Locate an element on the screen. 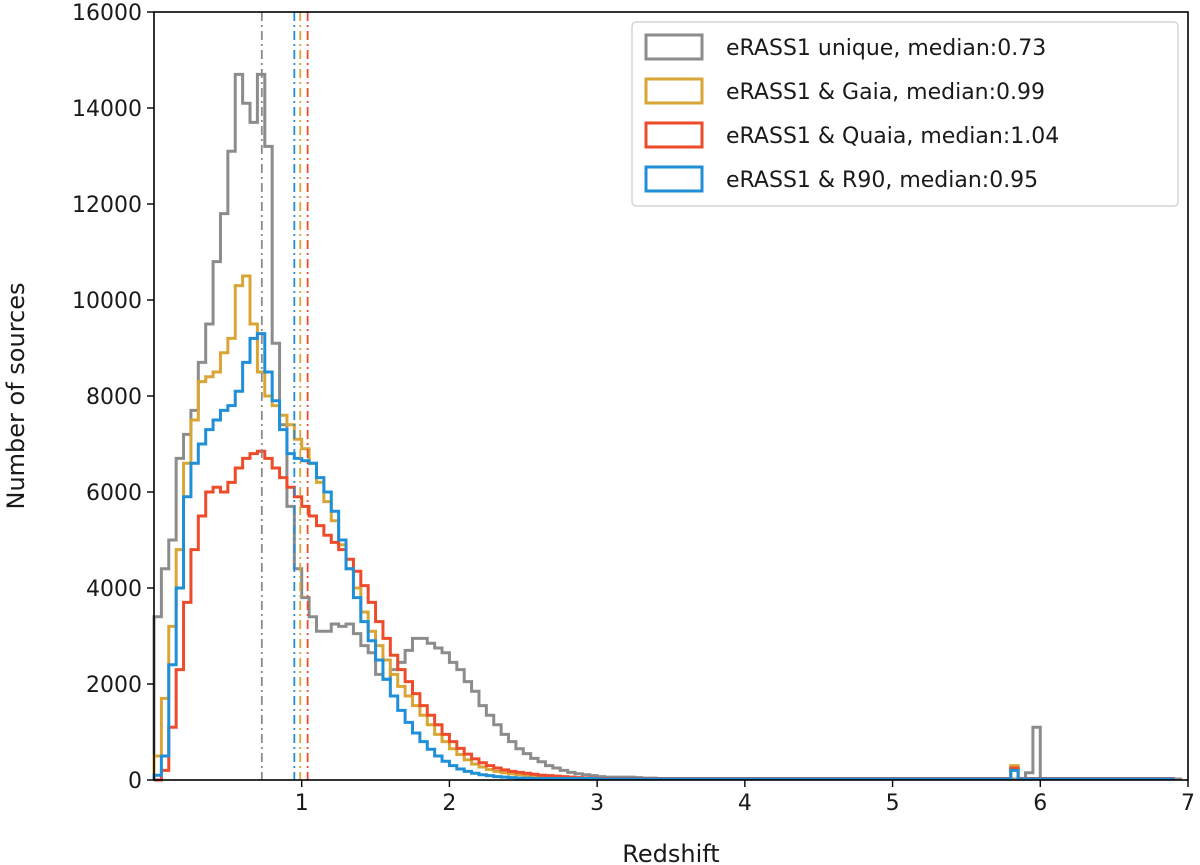 Image resolution: width=1200 pixels, height=865 pixels. y-tick-label: 14000 is located at coordinates (107, 109).